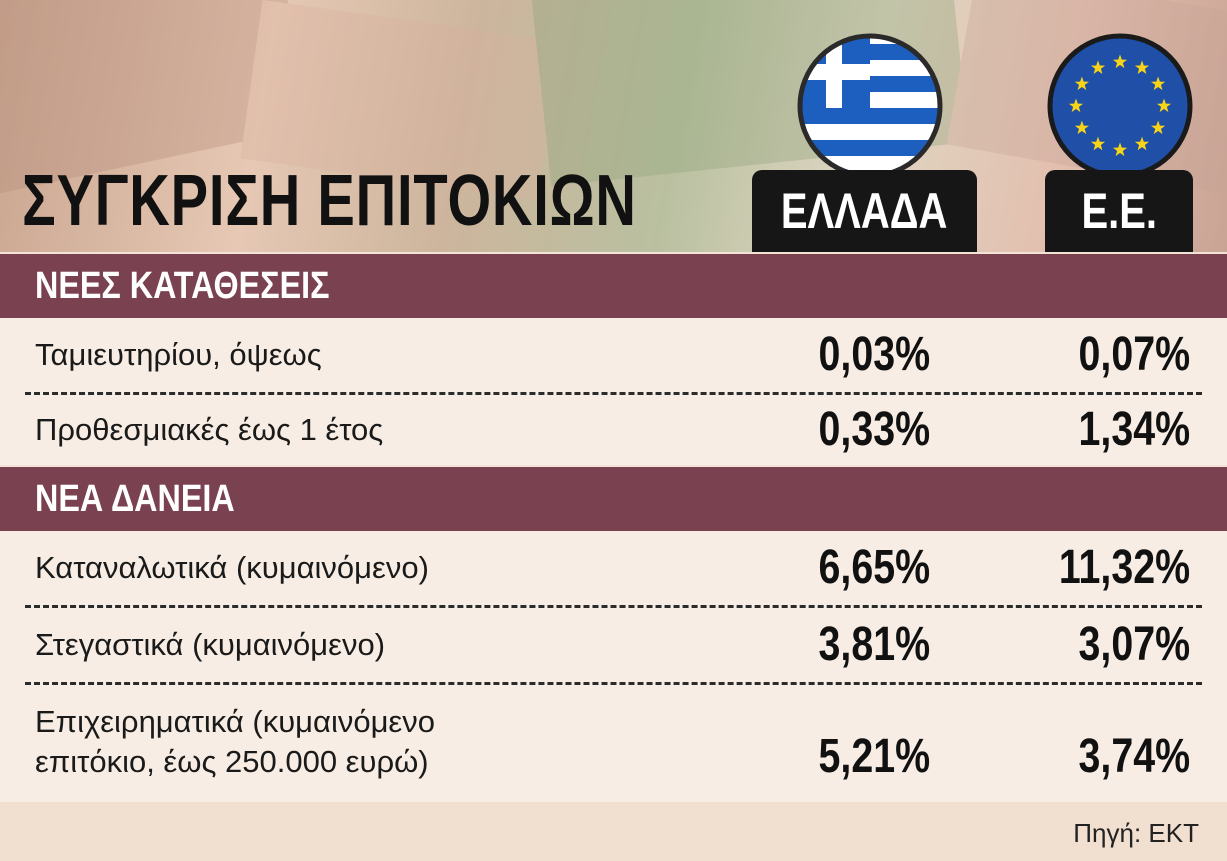  Describe the element at coordinates (874, 567) in the screenshot. I see `row-value: 6,65%` at that location.